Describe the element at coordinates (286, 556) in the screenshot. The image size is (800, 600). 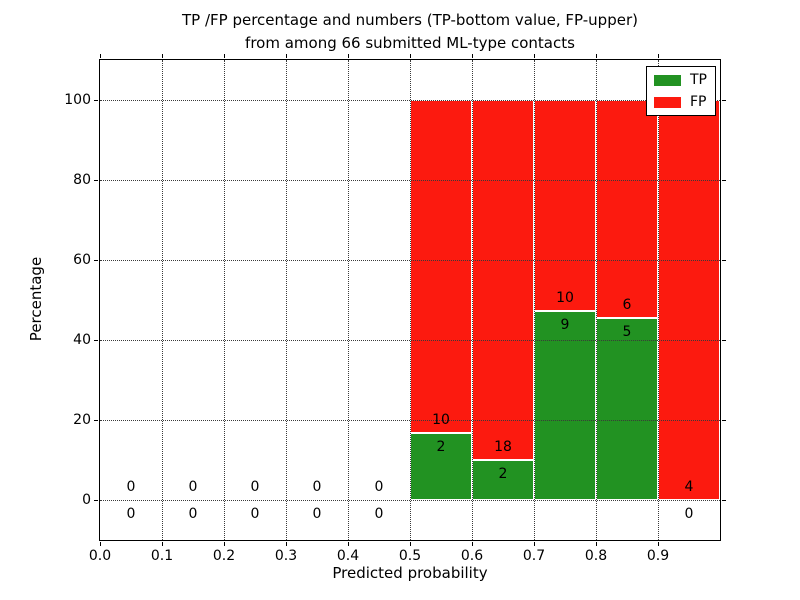
I see `x-tick-label: 0.3` at that location.